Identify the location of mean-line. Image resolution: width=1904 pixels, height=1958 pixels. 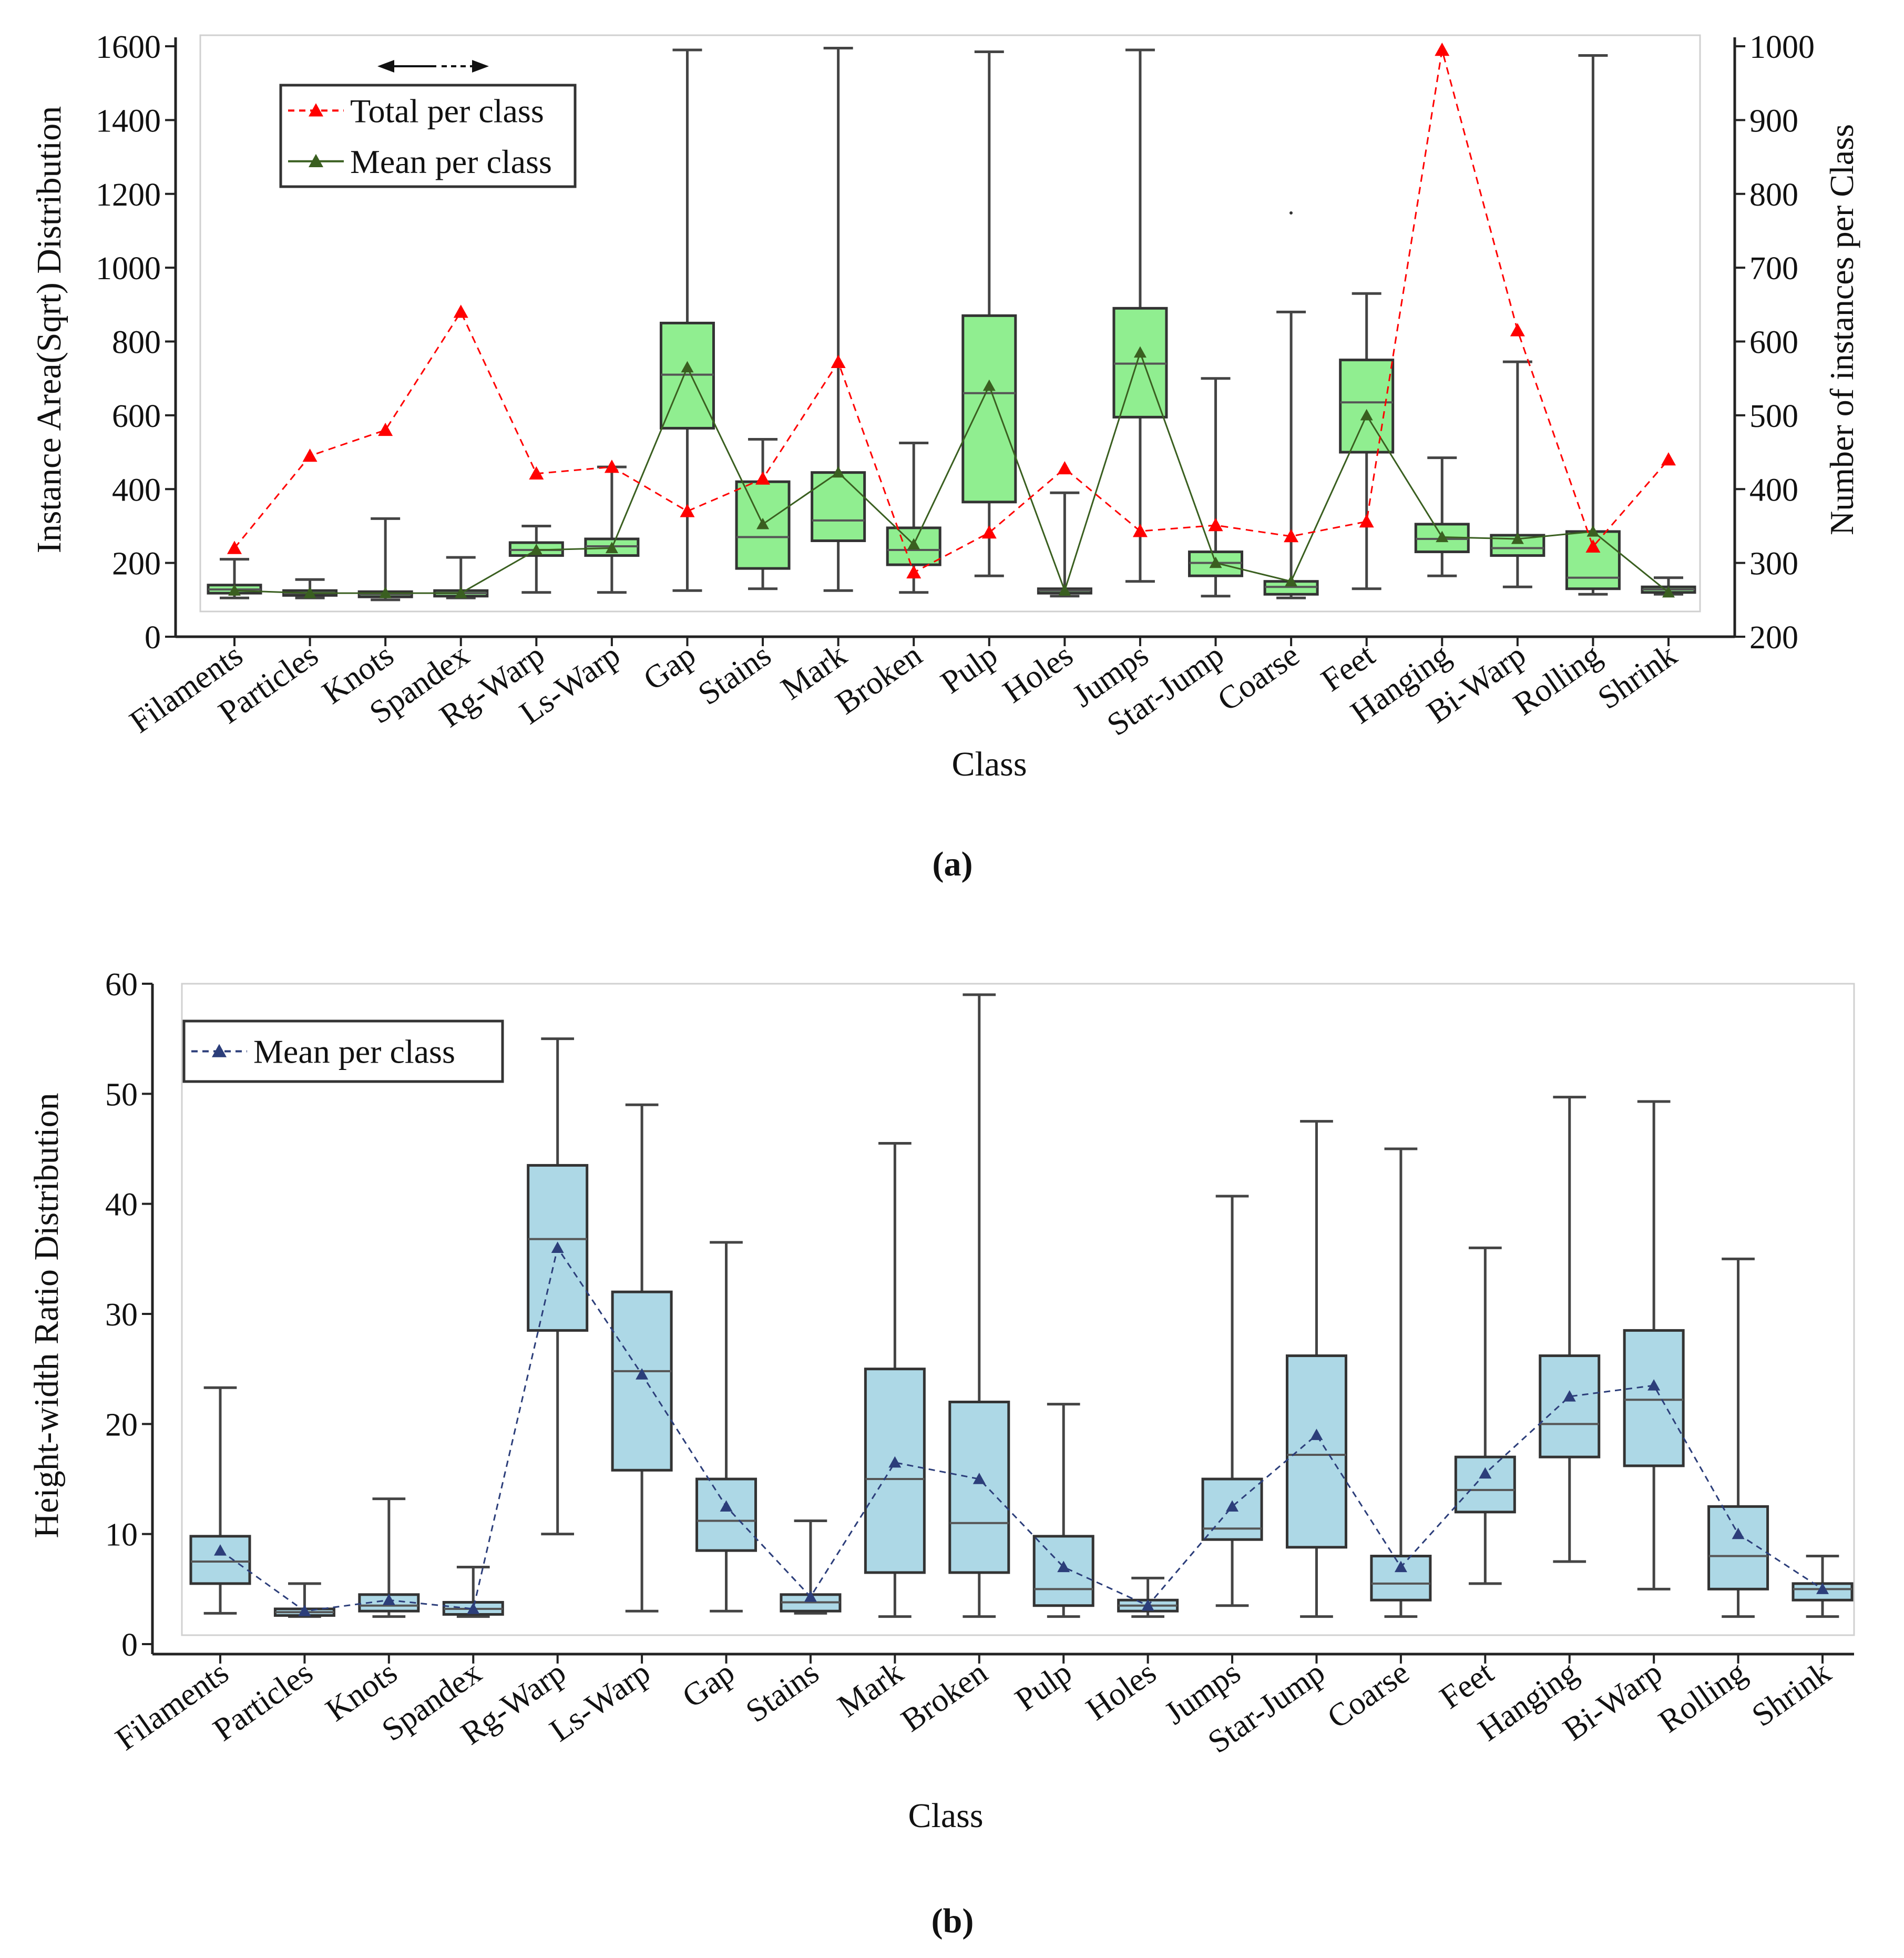
(951, 472).